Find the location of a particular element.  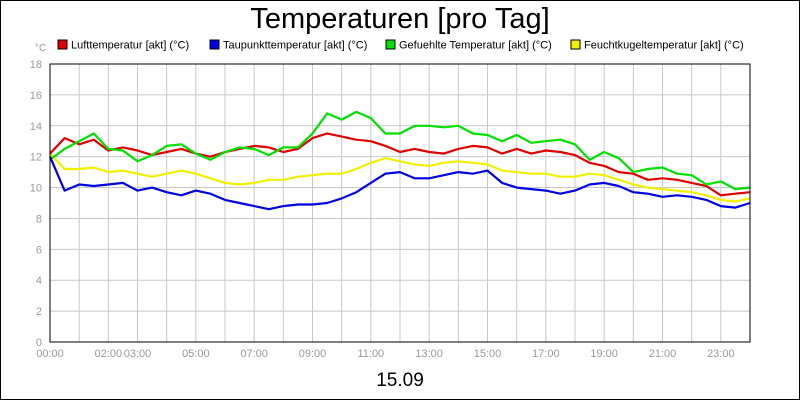

y-tick-label: 12 is located at coordinates (36, 158).